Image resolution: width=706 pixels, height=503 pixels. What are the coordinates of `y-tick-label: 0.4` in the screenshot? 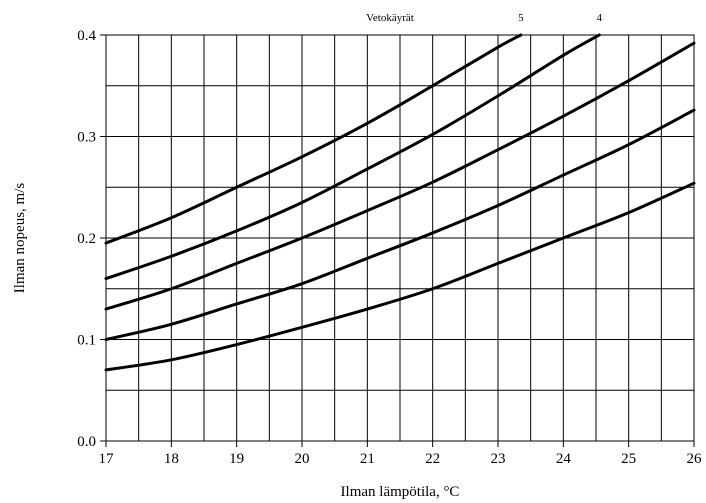 It's located at (86, 36).